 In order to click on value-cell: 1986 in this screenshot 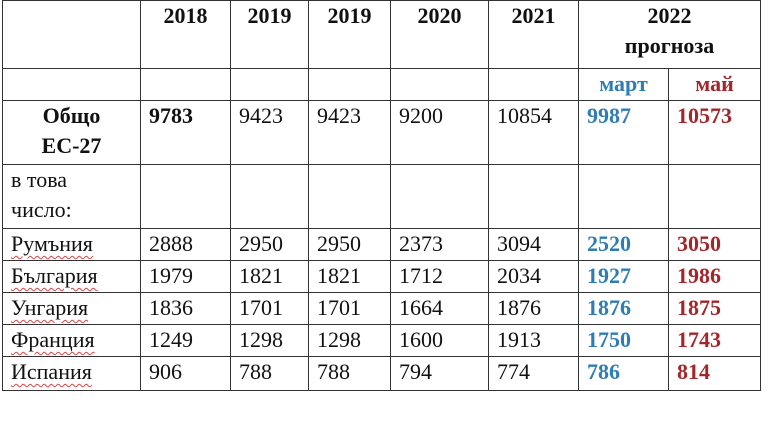, I will do `click(714, 276)`.